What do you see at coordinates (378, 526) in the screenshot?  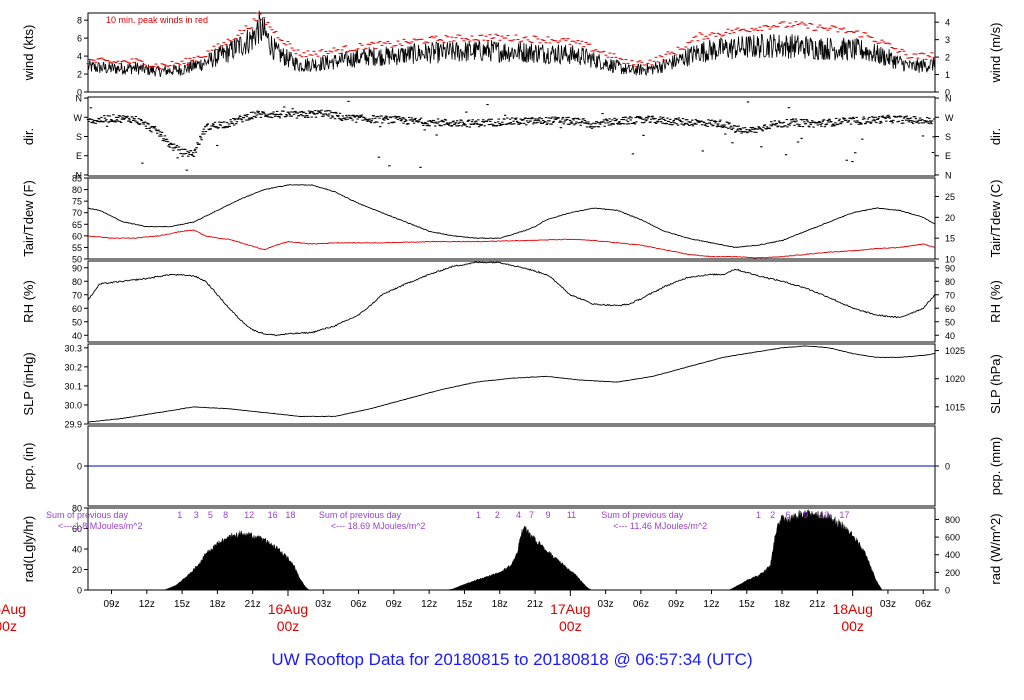 I see `radiation-sum-value: <--- 18.69 MJoules/m^2` at bounding box center [378, 526].